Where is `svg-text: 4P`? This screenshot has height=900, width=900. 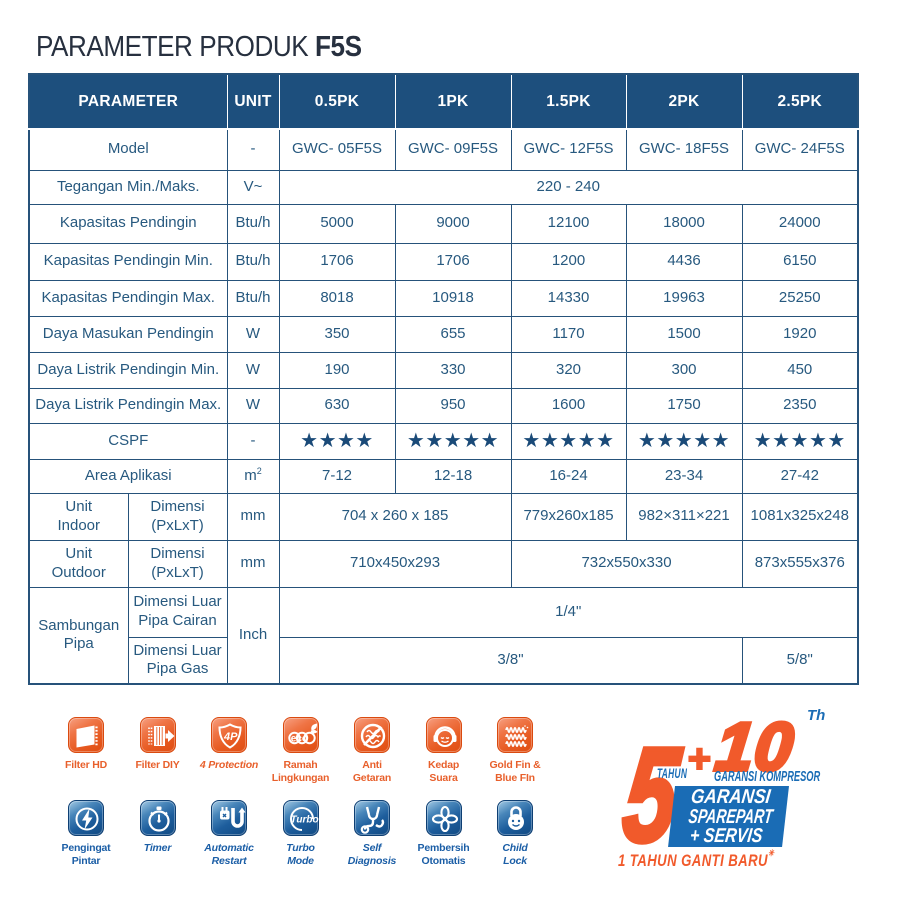
svg-text: 4P is located at coordinates (230, 737).